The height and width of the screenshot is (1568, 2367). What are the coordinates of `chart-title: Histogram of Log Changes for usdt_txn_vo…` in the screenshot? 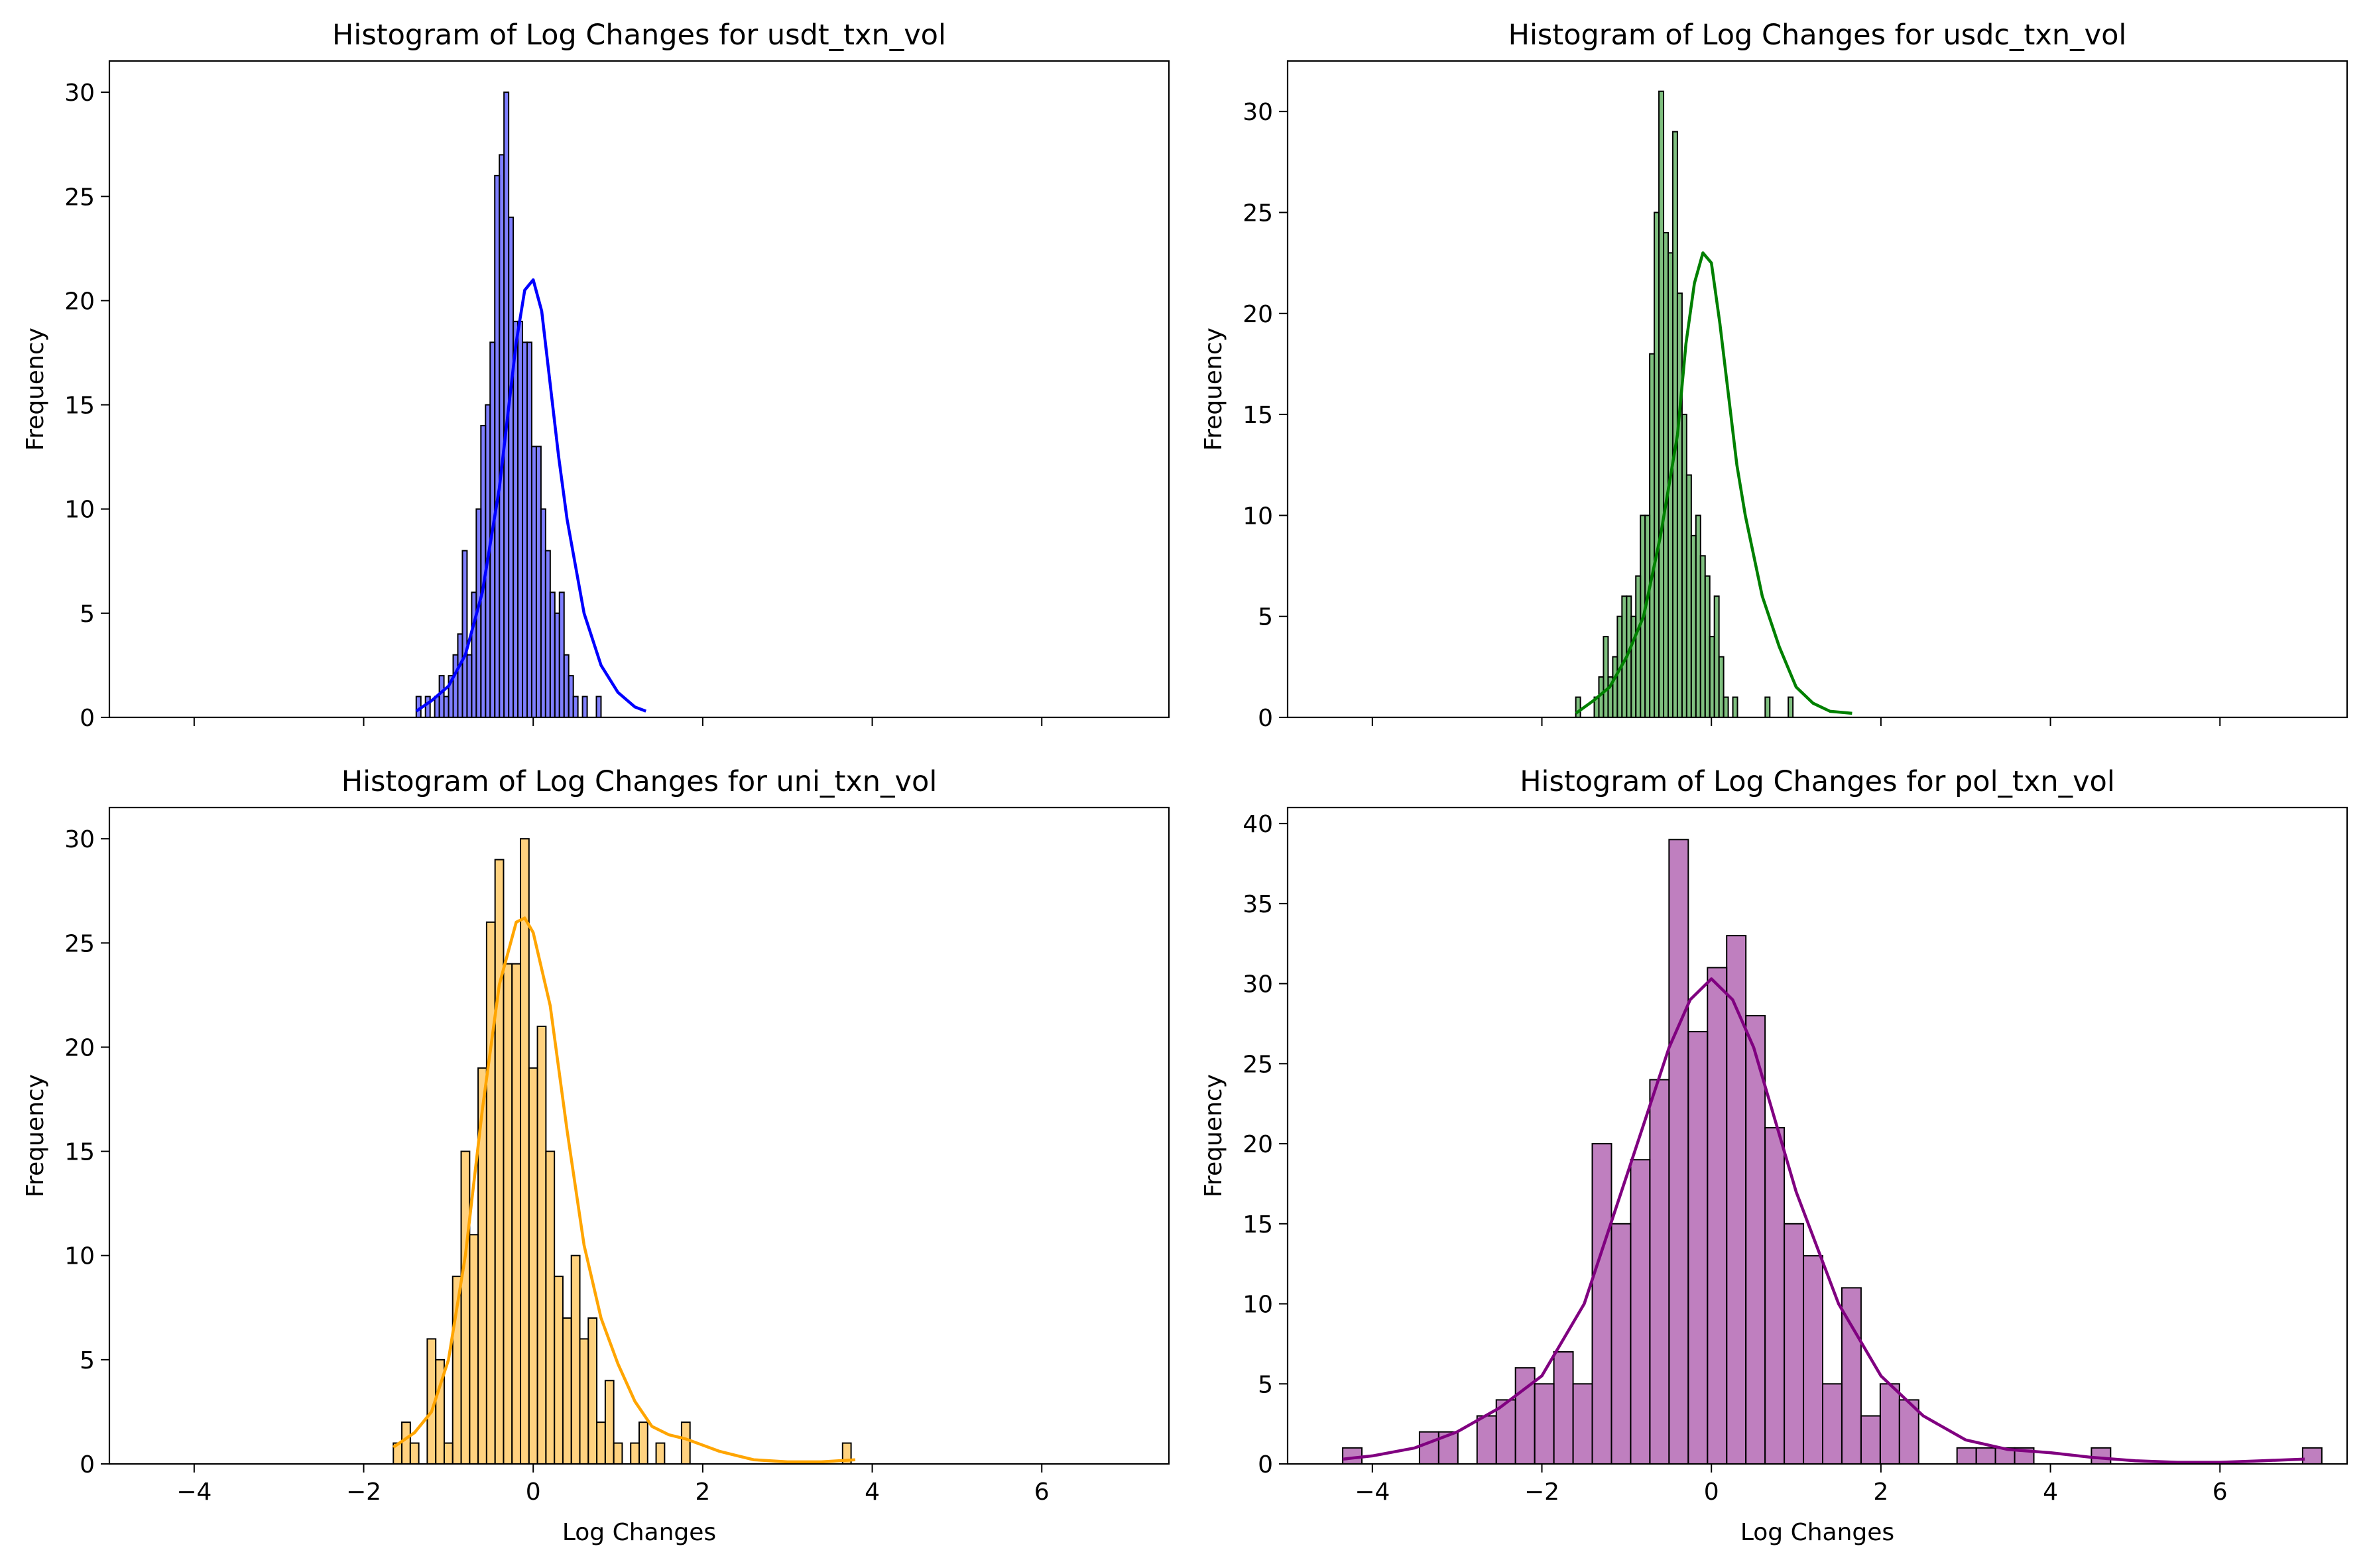 It's located at (639, 35).